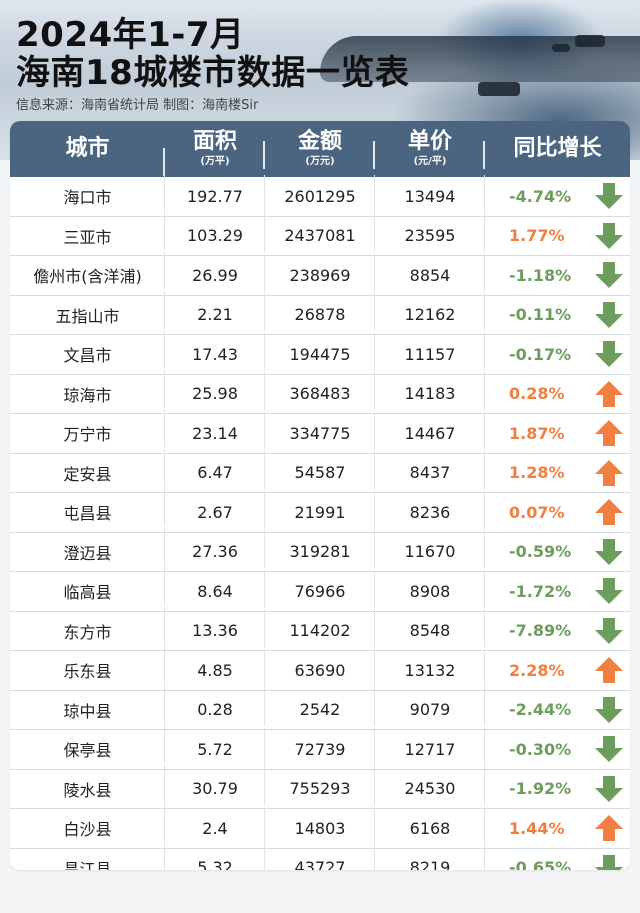 The height and width of the screenshot is (913, 640). I want to click on cell-price: 6168, so click(430, 825).